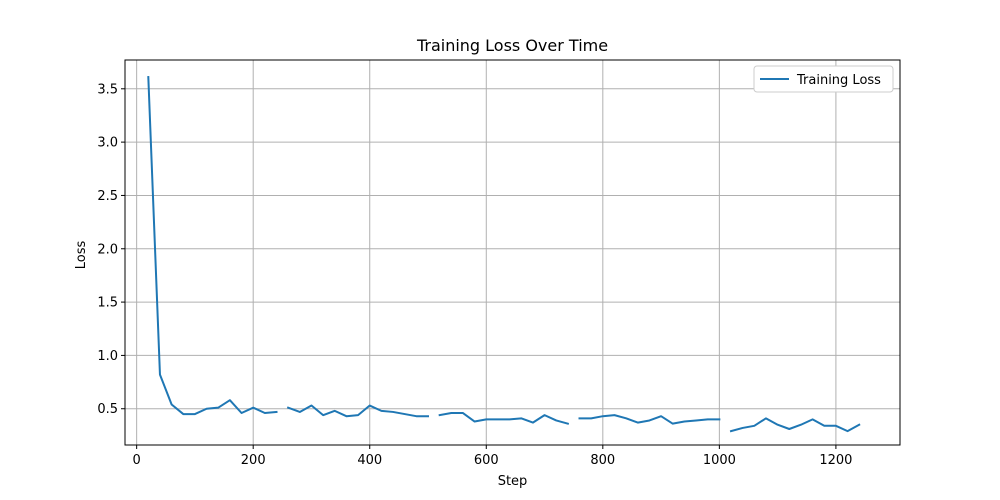 The width and height of the screenshot is (1000, 500). I want to click on x-tick-label: 600, so click(486, 460).